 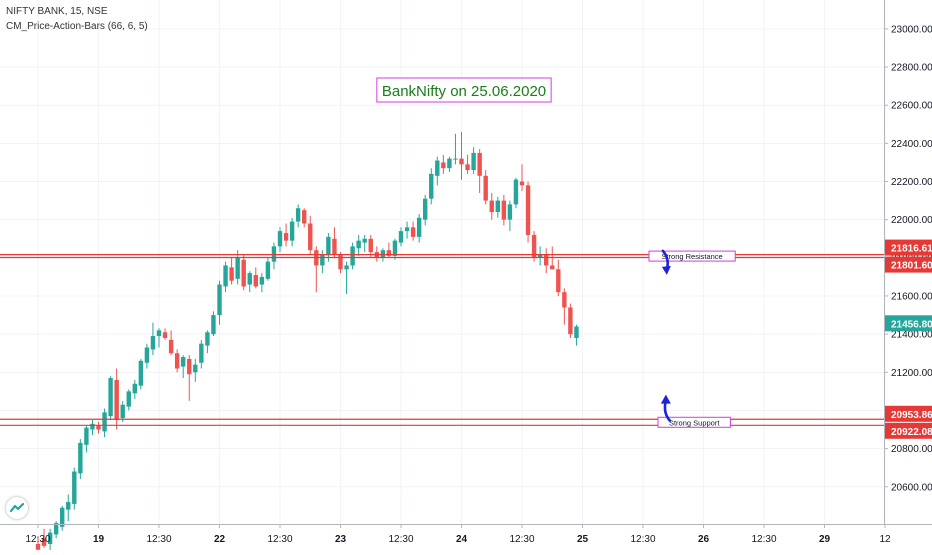 I want to click on price-tags: 21816.61 21801.60 20953.86 20922.08 21456.80, so click(x=908, y=339).